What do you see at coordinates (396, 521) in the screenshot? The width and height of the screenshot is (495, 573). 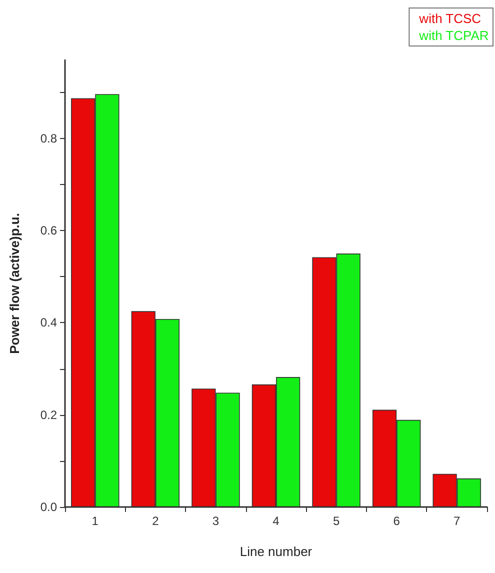 I see `x-tick-label: 6` at bounding box center [396, 521].